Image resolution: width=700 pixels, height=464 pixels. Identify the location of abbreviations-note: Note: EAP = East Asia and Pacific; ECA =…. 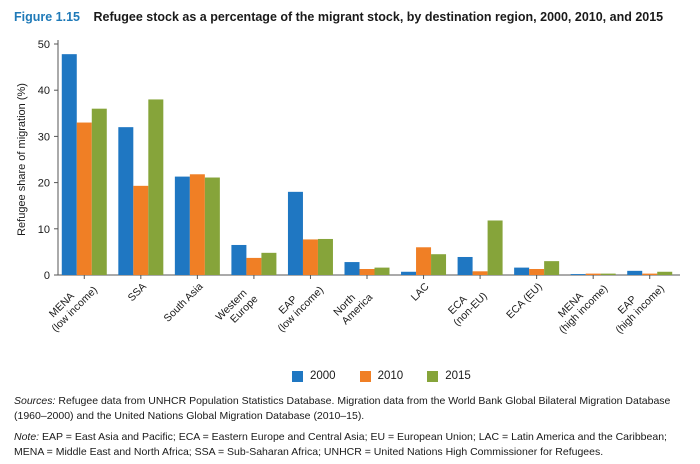
(352, 445).